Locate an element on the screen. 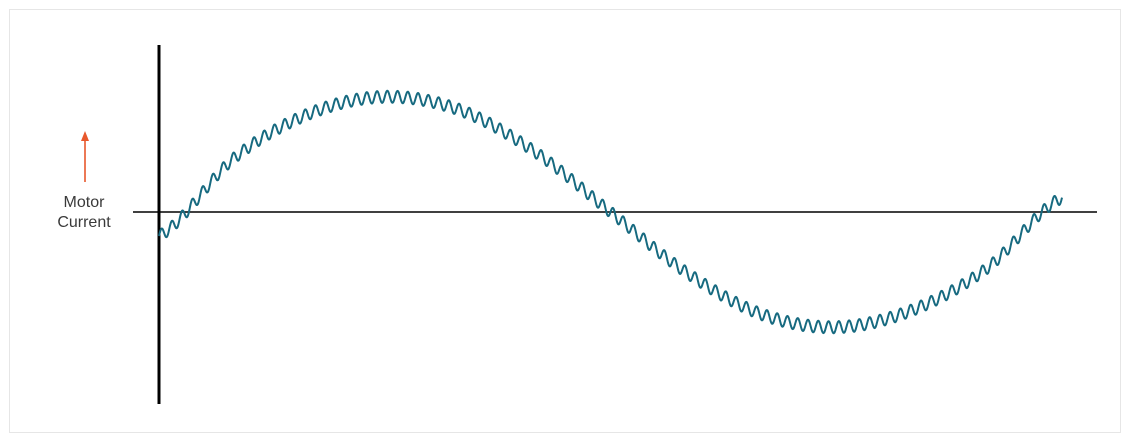  up-arrow-icon is located at coordinates (85, 156).